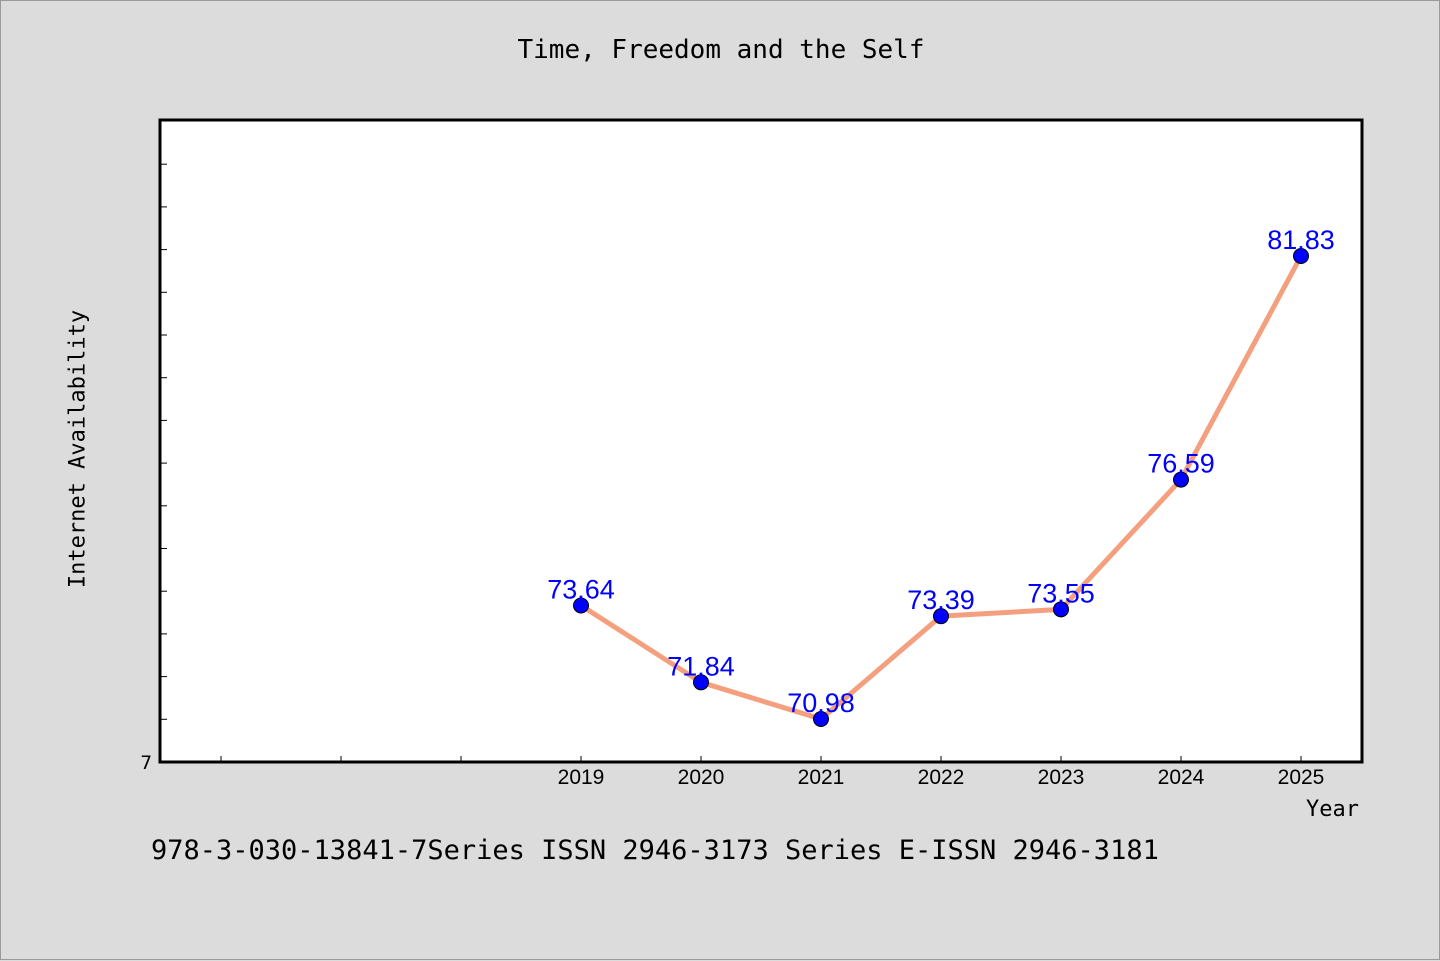 This screenshot has height=961, width=1440. I want to click on data-label: 70.98, so click(821, 703).